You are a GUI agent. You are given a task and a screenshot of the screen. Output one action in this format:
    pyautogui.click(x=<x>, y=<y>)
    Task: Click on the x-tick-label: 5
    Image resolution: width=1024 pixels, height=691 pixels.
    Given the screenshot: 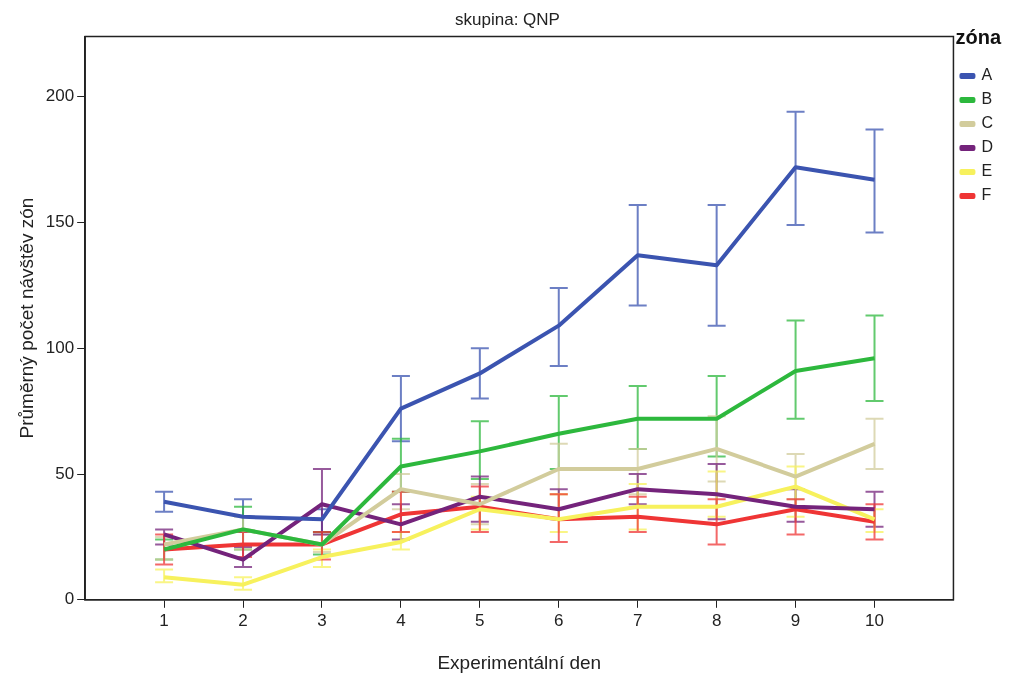 What is the action you would take?
    pyautogui.click(x=480, y=620)
    